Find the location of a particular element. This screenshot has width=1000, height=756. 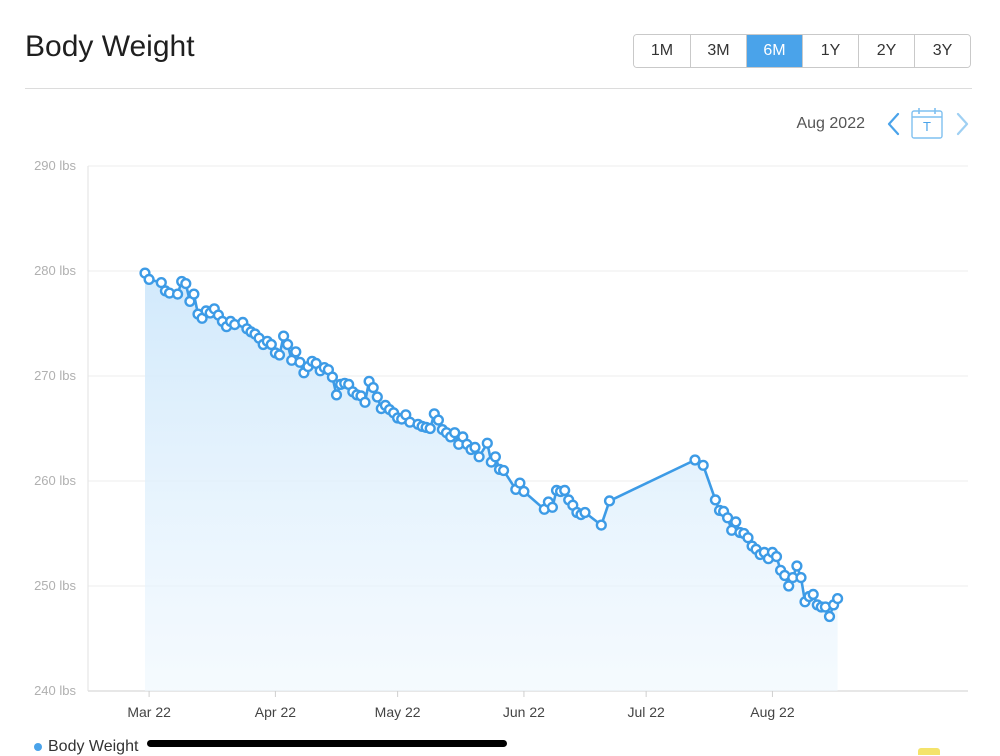

calendar-icon: T is located at coordinates (927, 123).